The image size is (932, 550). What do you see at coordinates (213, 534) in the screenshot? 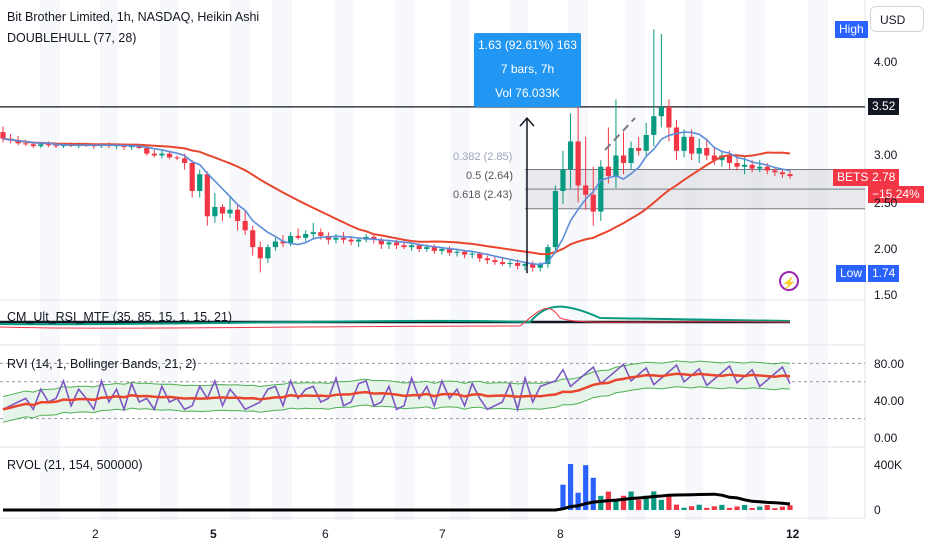
I see `time-label: 5` at bounding box center [213, 534].